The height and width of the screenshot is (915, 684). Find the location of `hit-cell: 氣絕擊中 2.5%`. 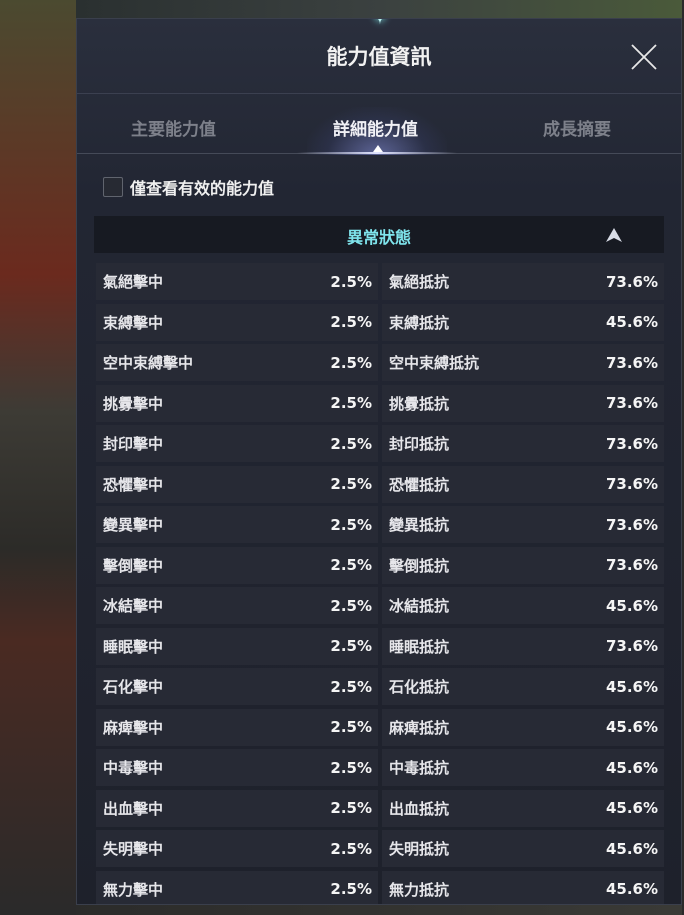

hit-cell: 氣絕擊中 2.5% is located at coordinates (237, 281).